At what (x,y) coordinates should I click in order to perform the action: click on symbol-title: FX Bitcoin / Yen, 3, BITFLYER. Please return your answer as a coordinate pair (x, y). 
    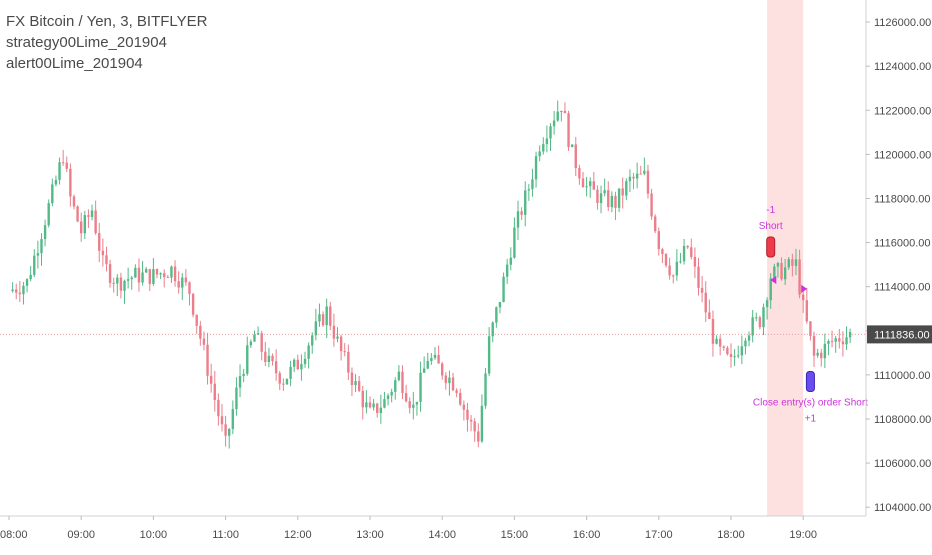
    Looking at the image, I should click on (107, 21).